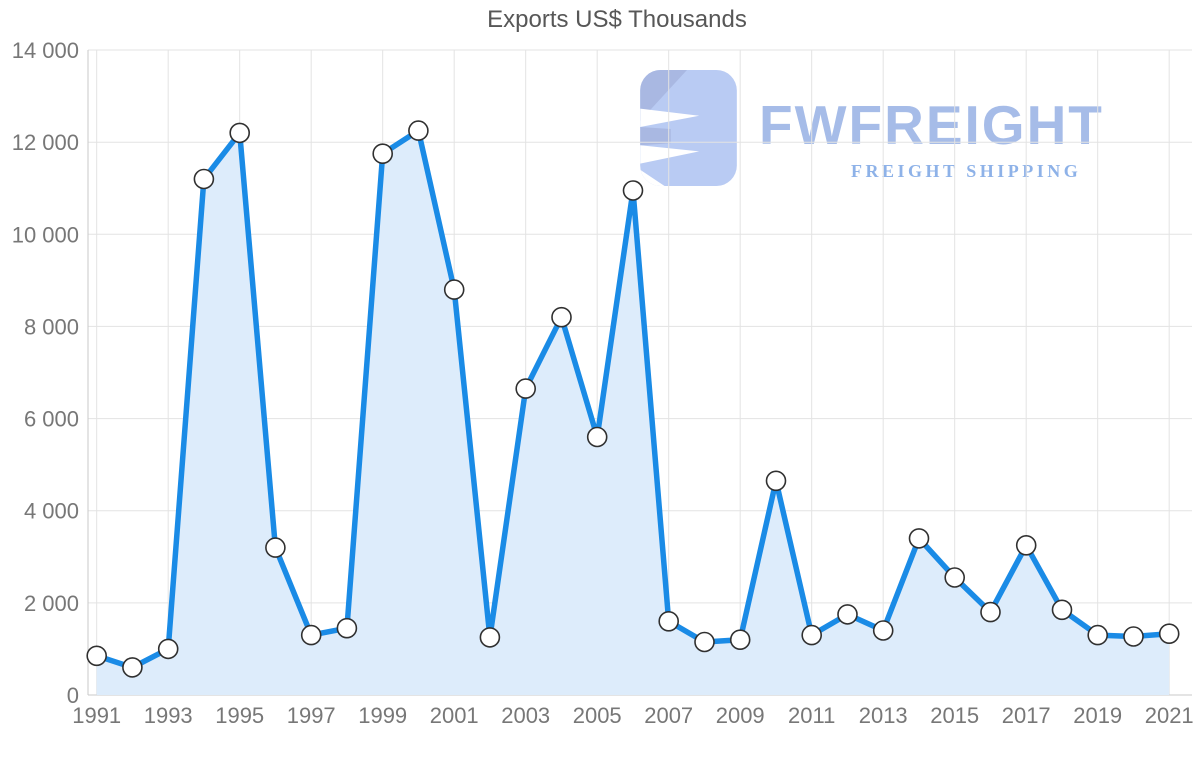  What do you see at coordinates (776, 481) in the screenshot?
I see `data-point-2010` at bounding box center [776, 481].